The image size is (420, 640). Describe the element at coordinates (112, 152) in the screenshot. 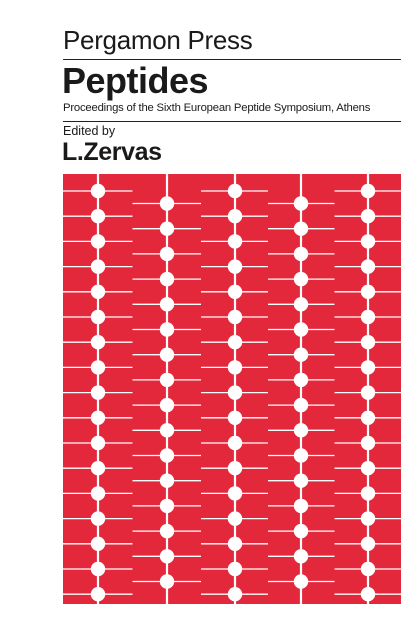

I see `editor-name: L.Zervas` at that location.